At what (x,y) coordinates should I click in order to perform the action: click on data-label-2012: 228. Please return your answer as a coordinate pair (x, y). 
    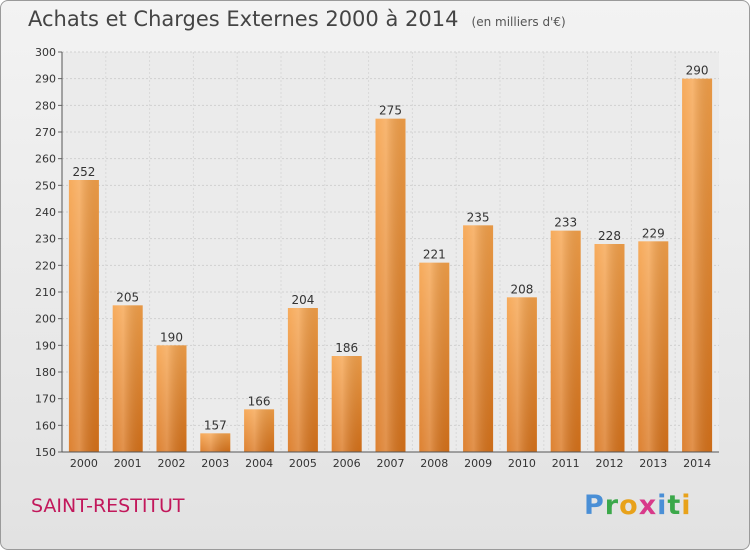
    Looking at the image, I should click on (609, 236).